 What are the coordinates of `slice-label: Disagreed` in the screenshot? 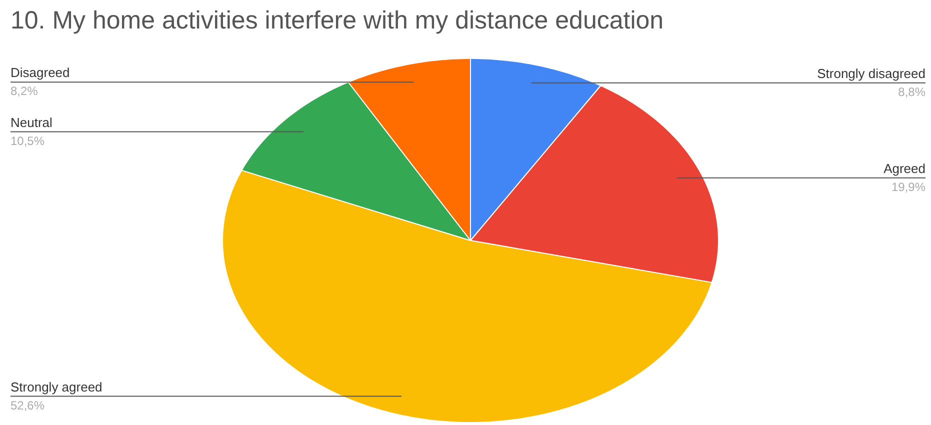 It's located at (40, 72).